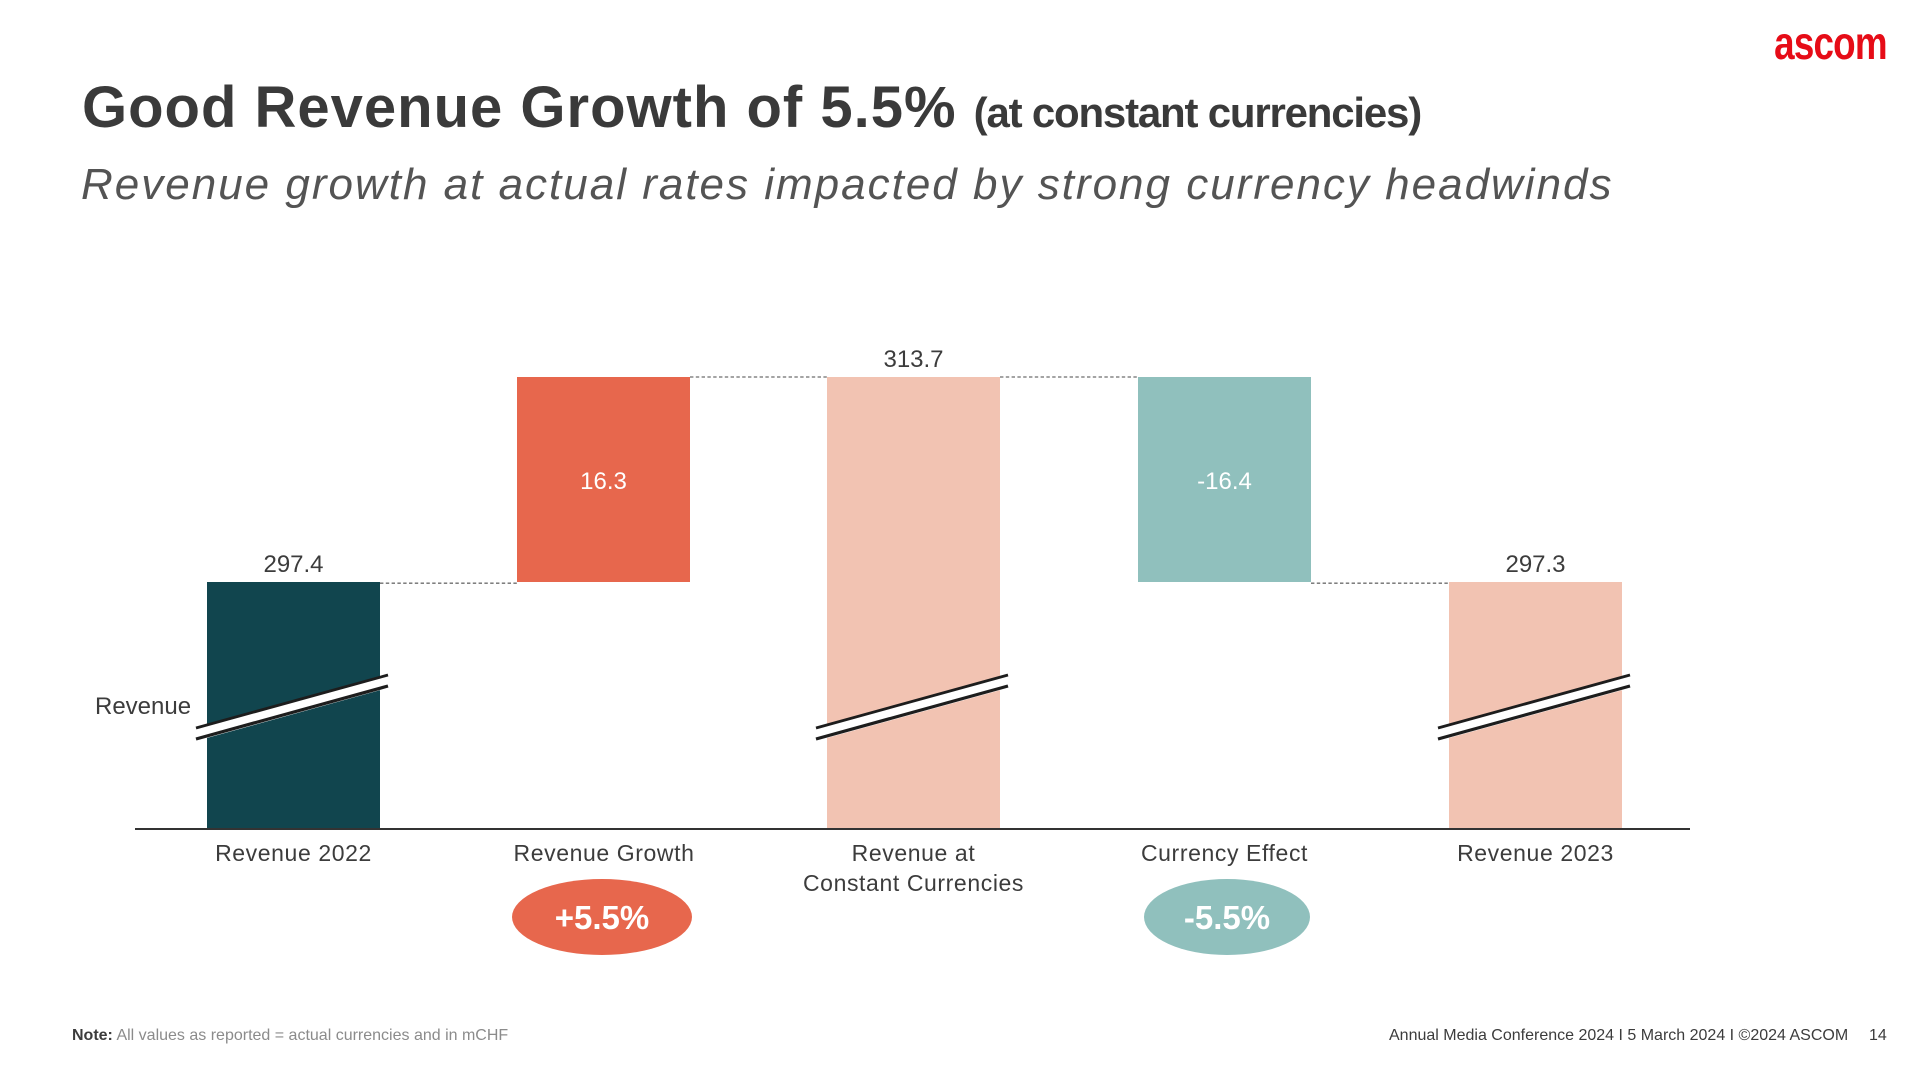 Image resolution: width=1920 pixels, height=1080 pixels. Describe the element at coordinates (143, 706) in the screenshot. I see `svg-text: Revenue` at that location.